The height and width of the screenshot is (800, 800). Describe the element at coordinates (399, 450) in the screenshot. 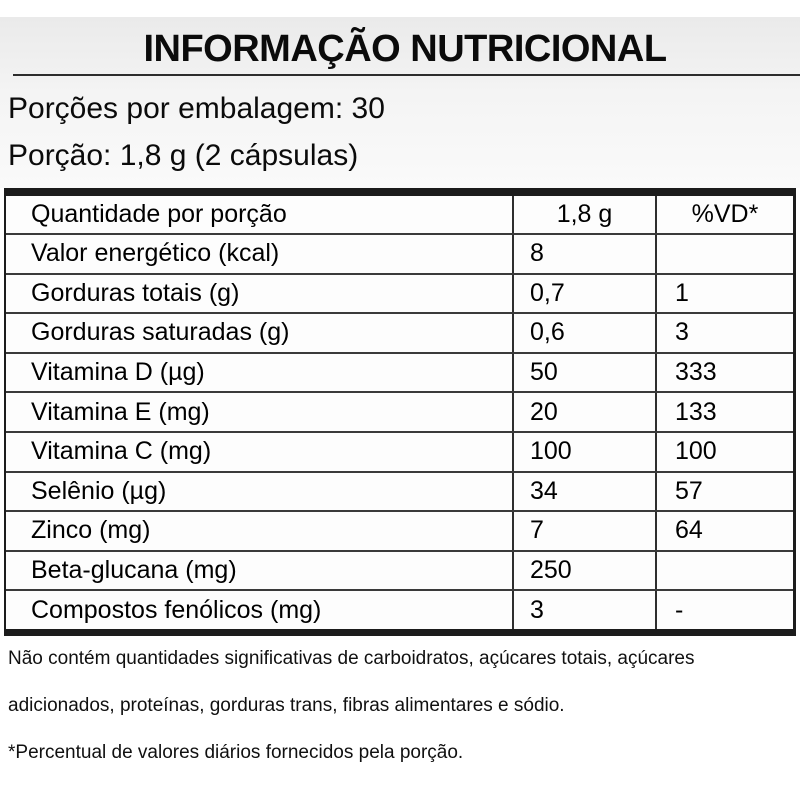

I see `table-row: Vitamina C (mg) 100 100` at that location.